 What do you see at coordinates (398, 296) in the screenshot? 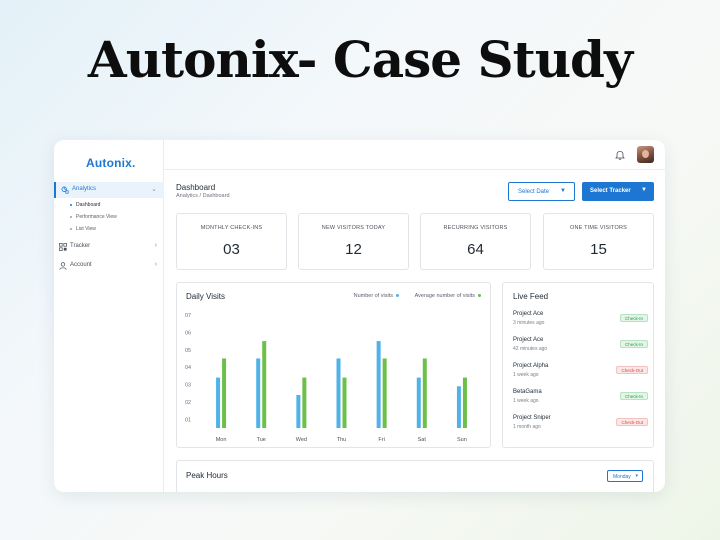
I see `legend-dot-visits` at bounding box center [398, 296].